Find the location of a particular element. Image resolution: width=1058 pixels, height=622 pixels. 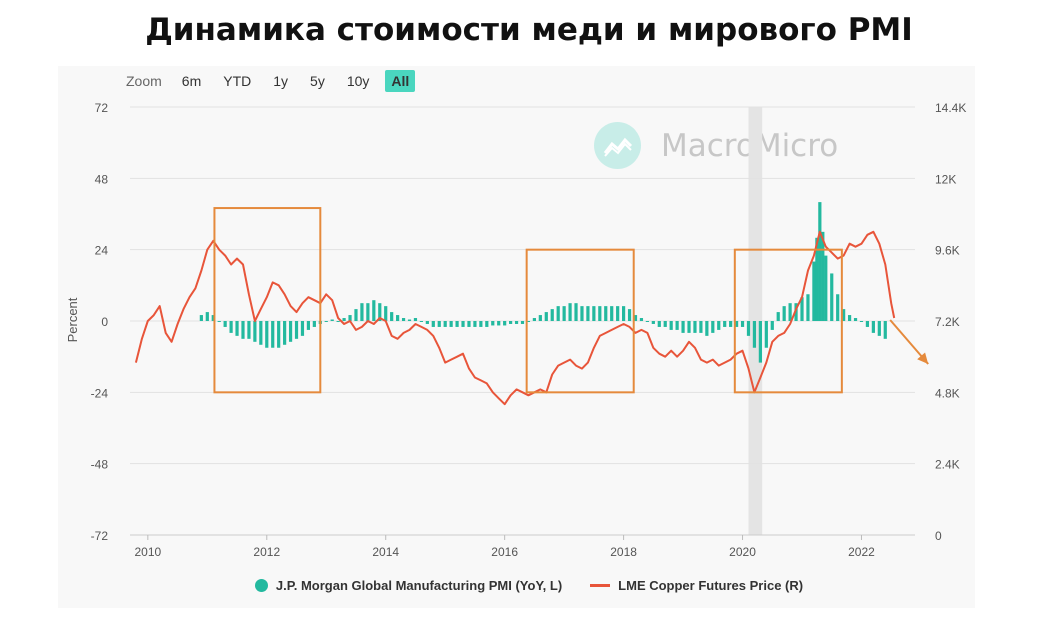

right-tick-label: 2.4K is located at coordinates (947, 465).